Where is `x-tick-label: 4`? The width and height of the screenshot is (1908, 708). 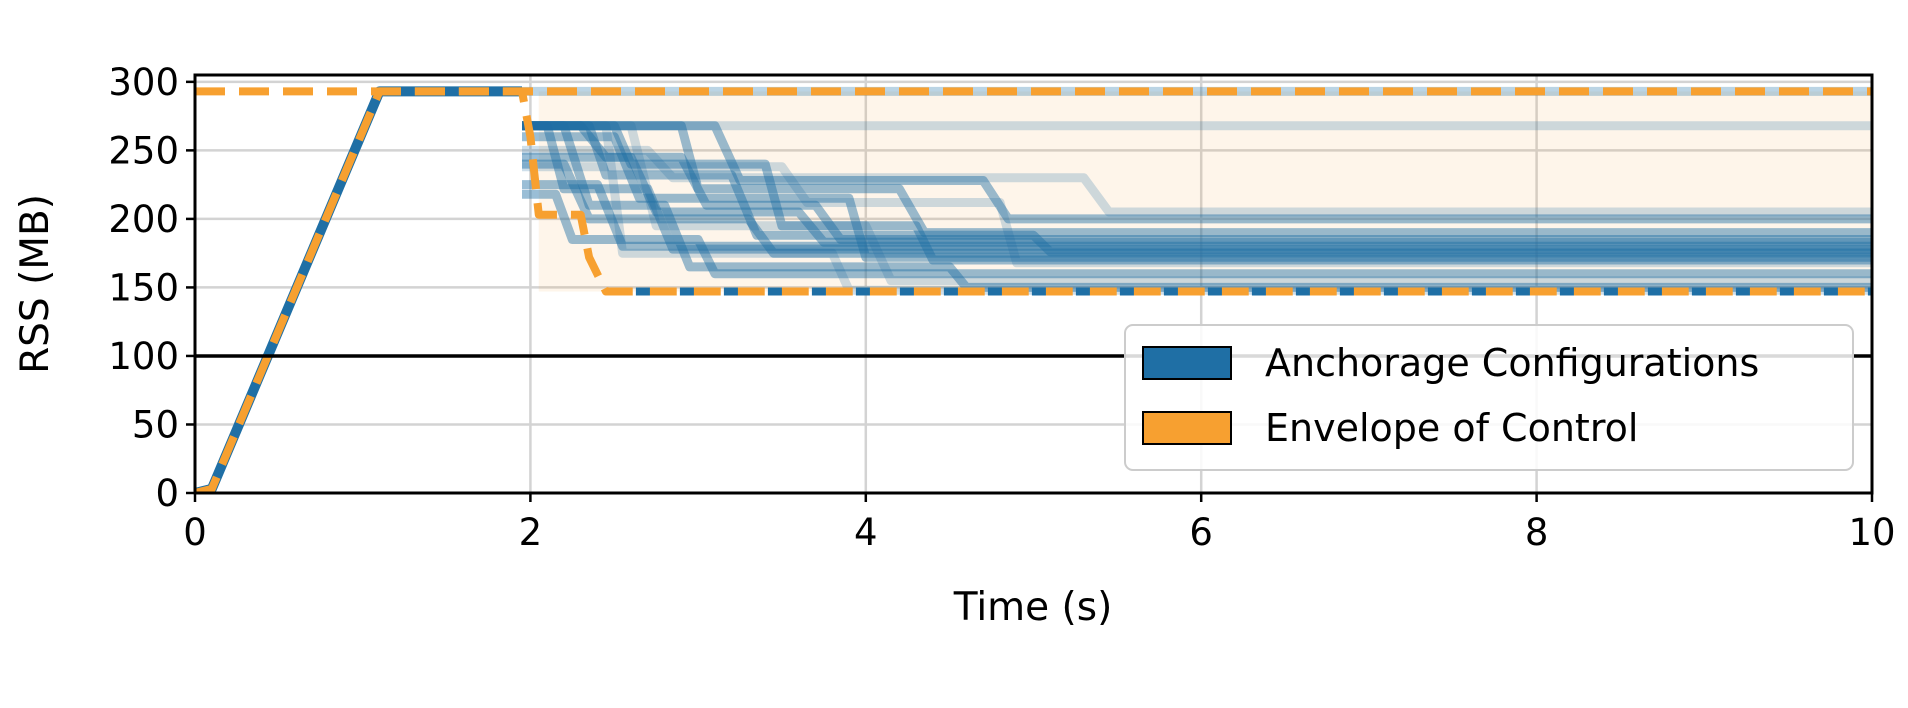
x-tick-label: 4 is located at coordinates (866, 532).